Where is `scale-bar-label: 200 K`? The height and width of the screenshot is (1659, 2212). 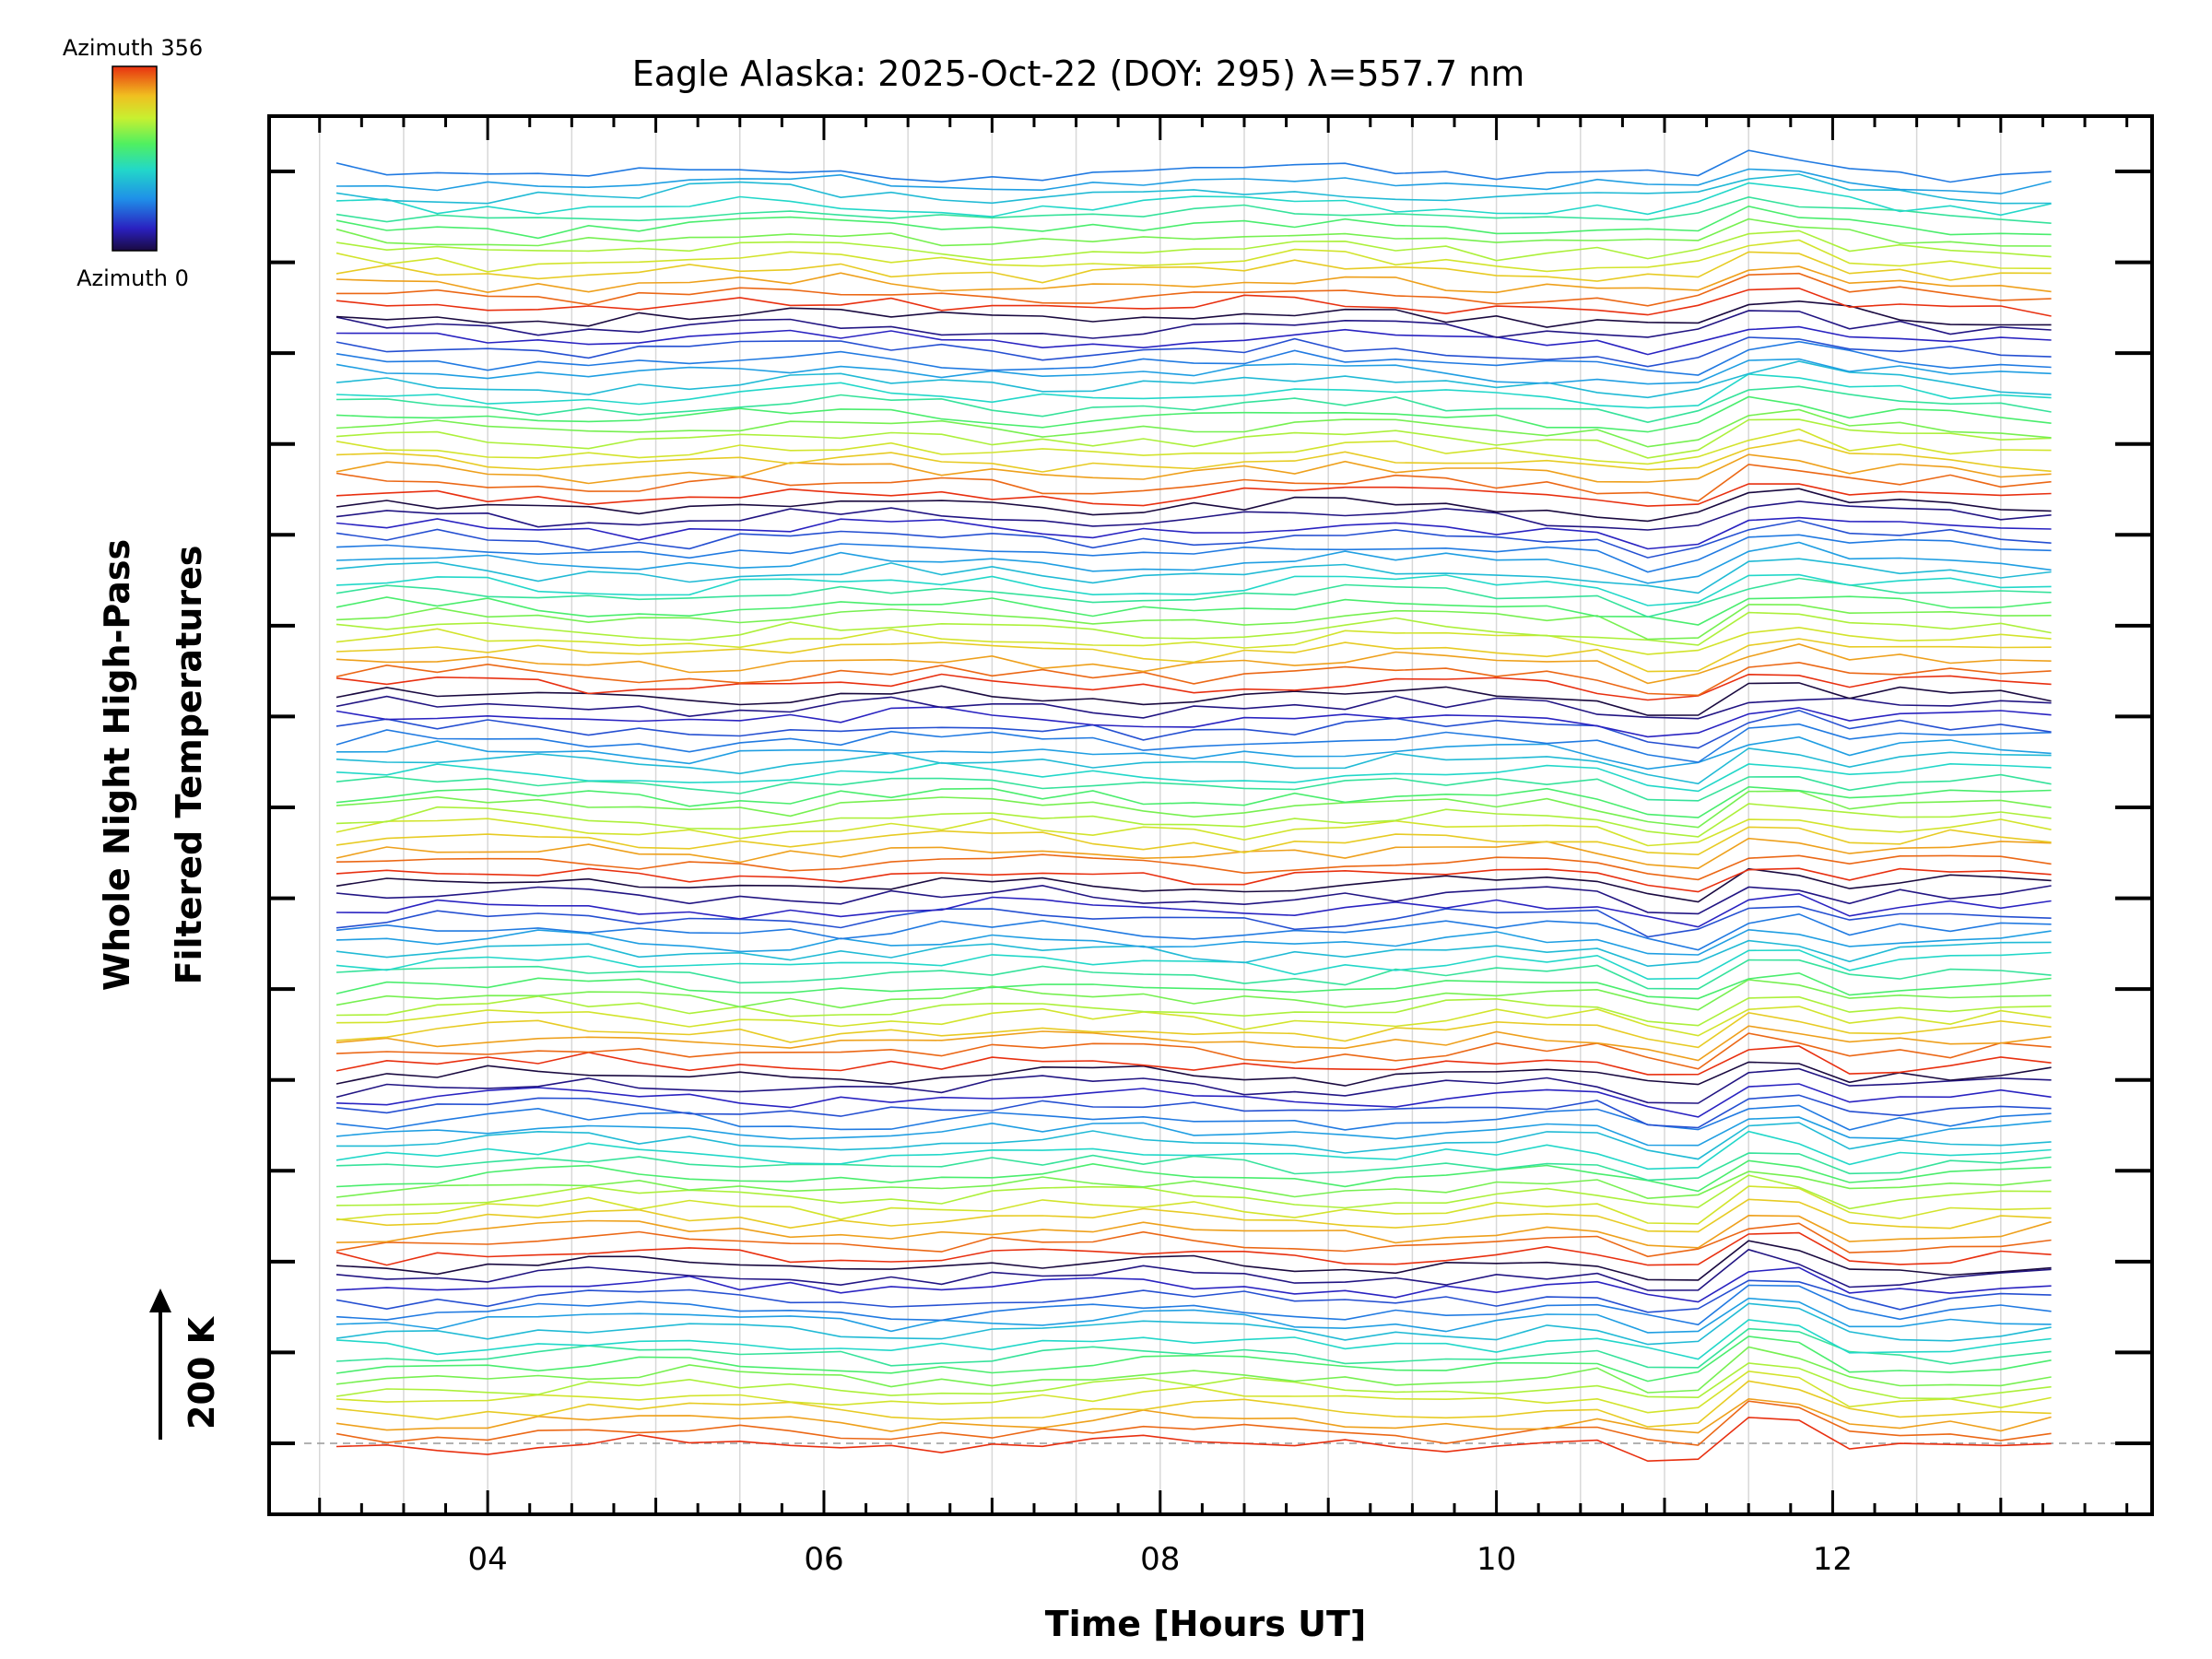
scale-bar-label: 200 K is located at coordinates (202, 1372).